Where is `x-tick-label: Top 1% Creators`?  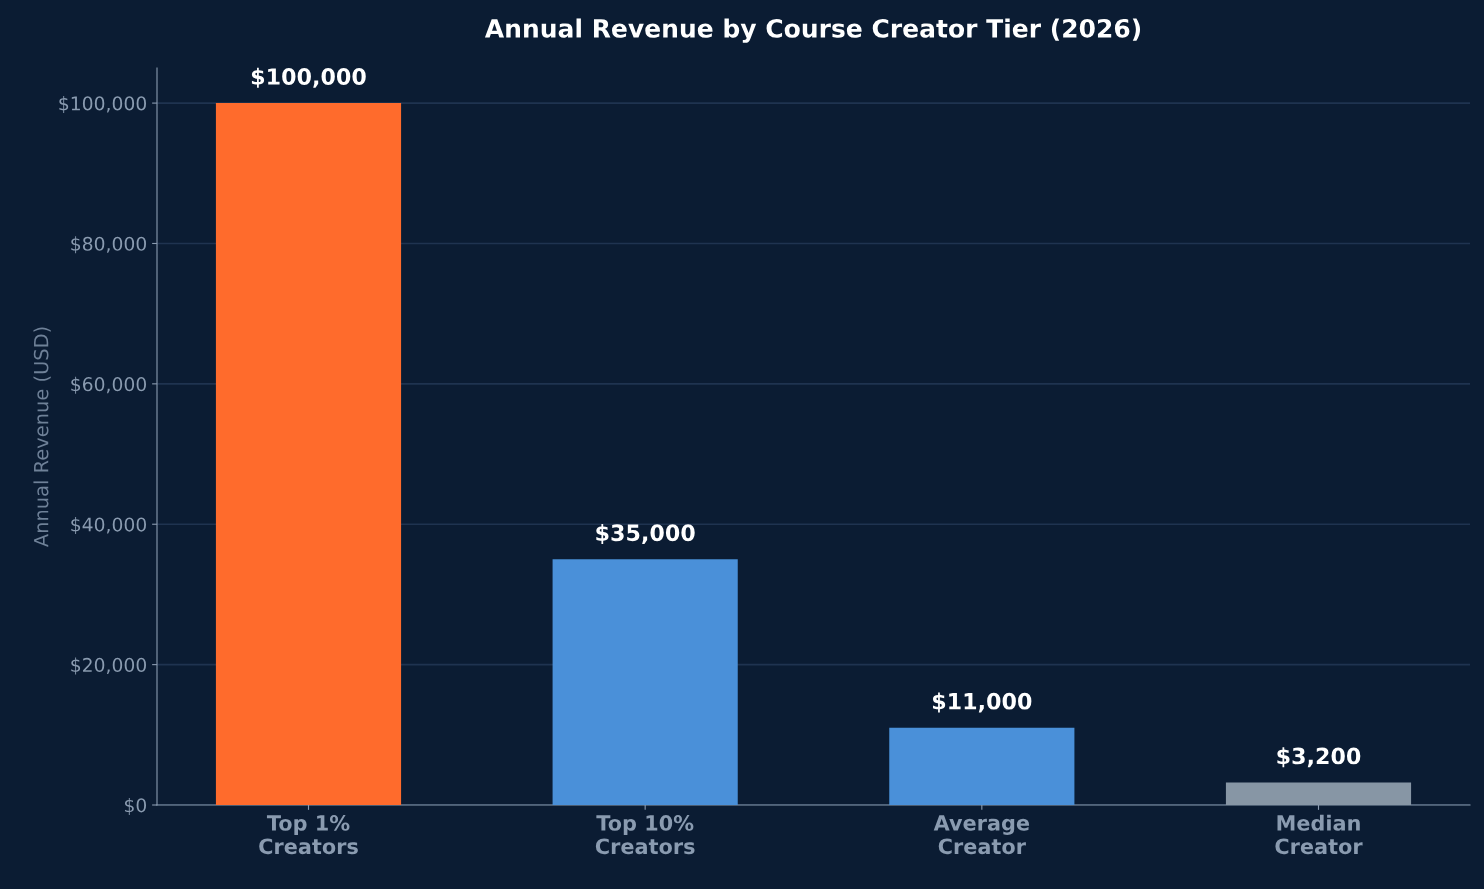 x-tick-label: Top 1% Creators is located at coordinates (308, 835).